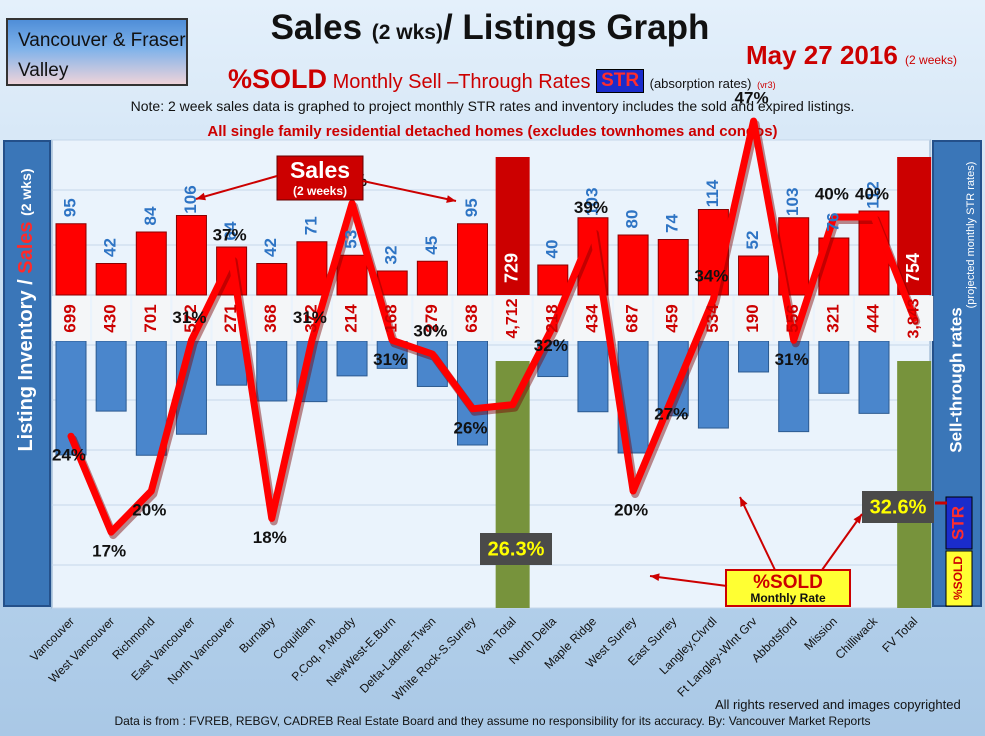 The image size is (985, 736). I want to click on total-pct-label: 26.3%, so click(516, 549).